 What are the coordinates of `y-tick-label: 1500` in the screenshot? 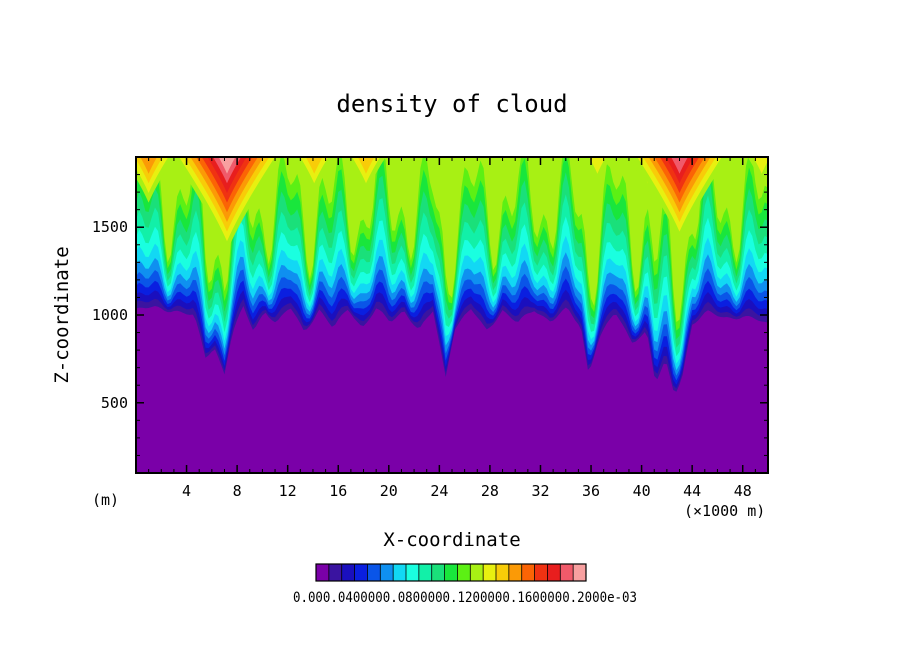 It's located at (110, 227).